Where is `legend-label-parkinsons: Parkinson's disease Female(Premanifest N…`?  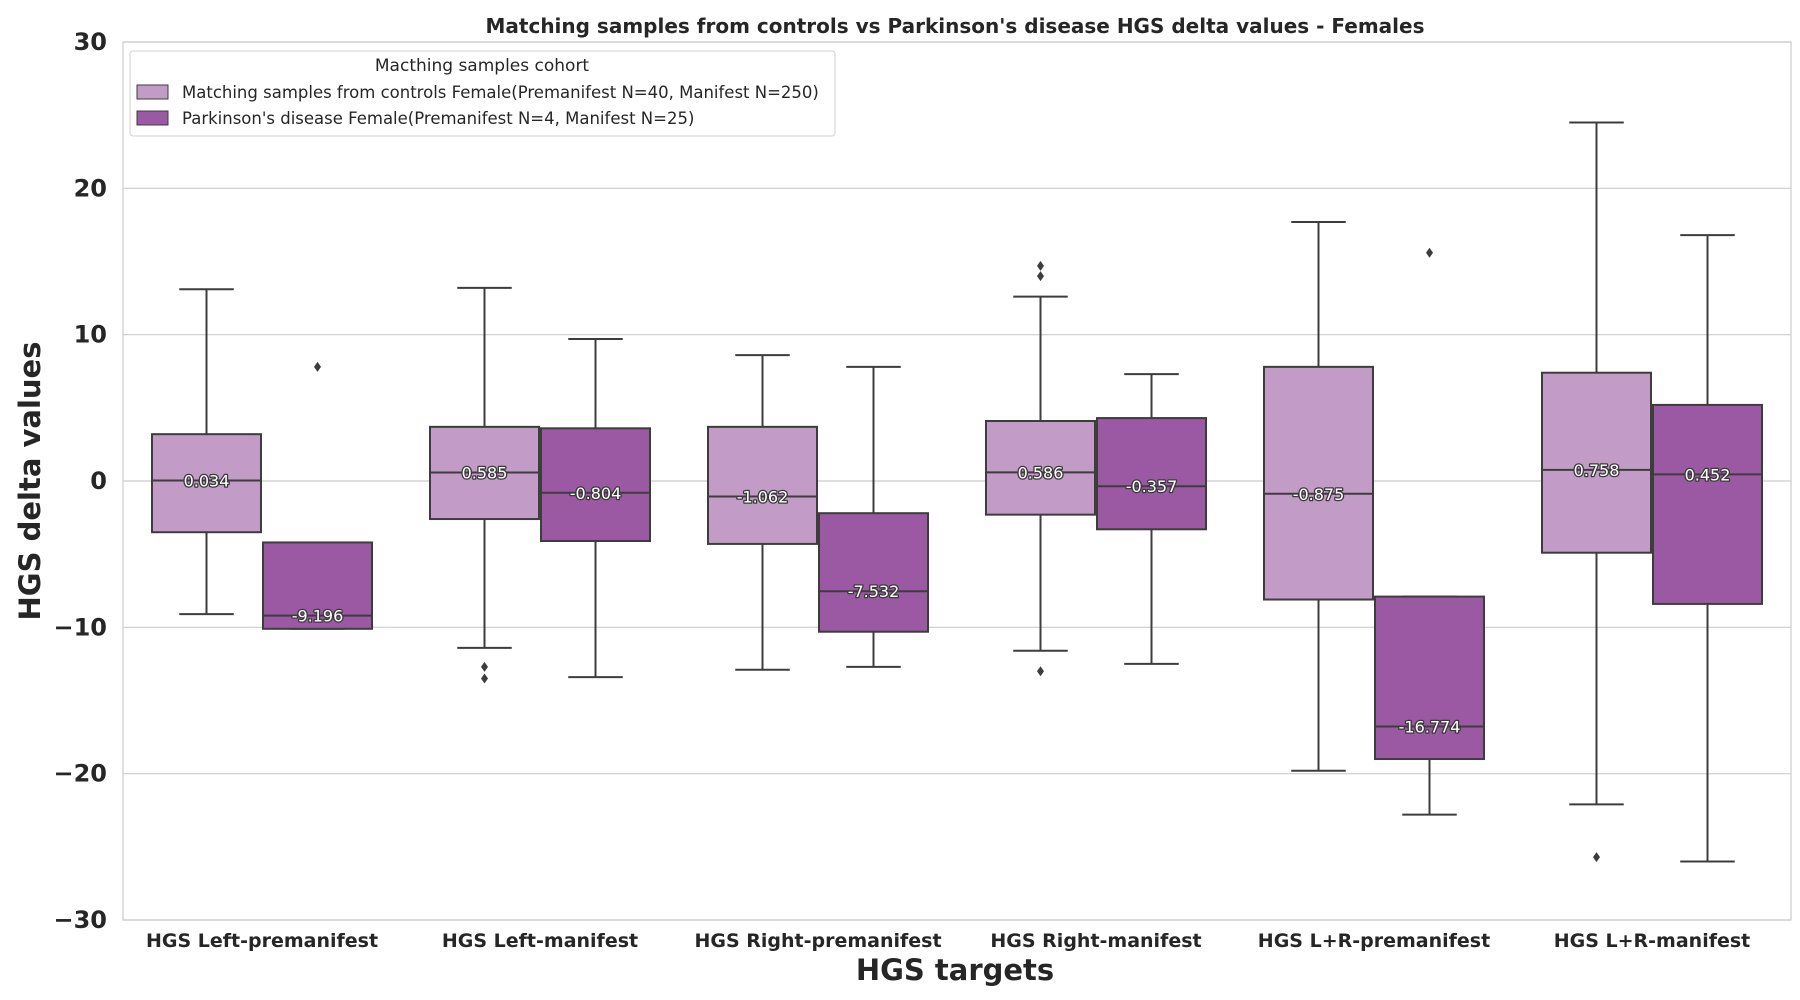 legend-label-parkinsons: Parkinson's disease Female(Premanifest N… is located at coordinates (438, 118).